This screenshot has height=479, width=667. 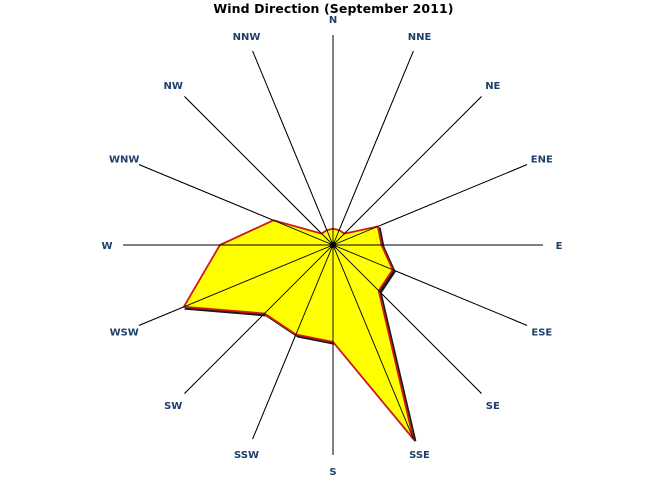 I want to click on spoke-nnw-overlay, so click(x=293, y=148).